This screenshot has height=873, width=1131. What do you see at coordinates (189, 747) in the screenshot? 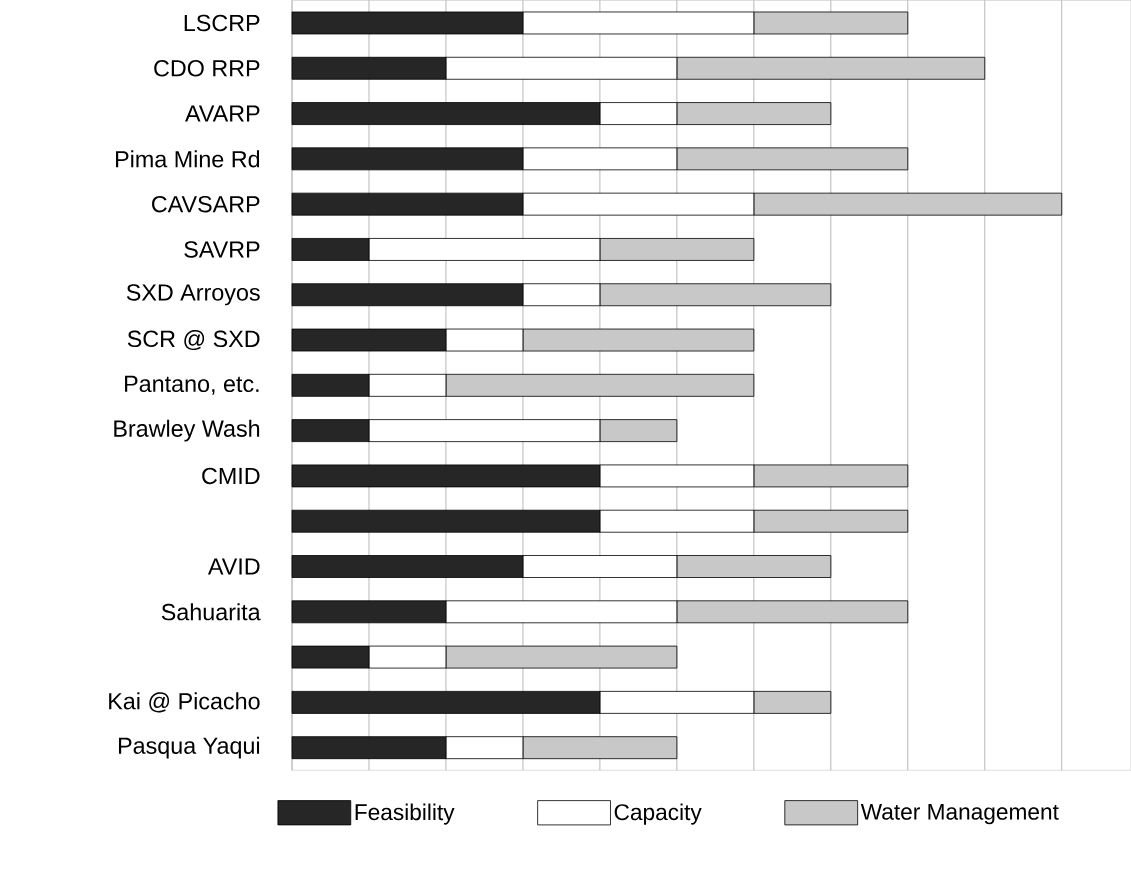
I see `y-tick-label: Pasqua Yaqui` at bounding box center [189, 747].